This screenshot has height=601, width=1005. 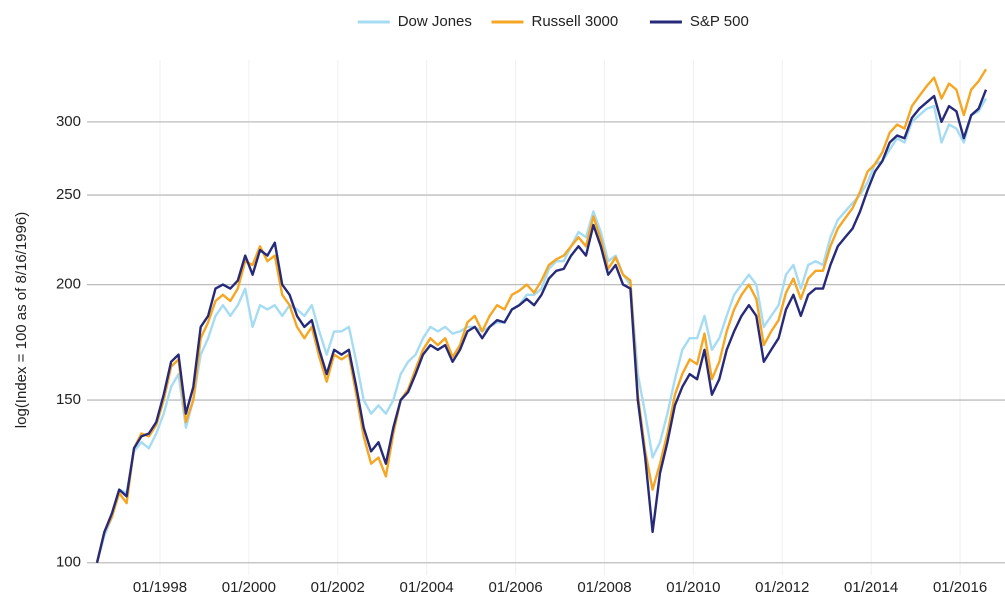 I want to click on x-tick-label: 01/2004, so click(x=427, y=587).